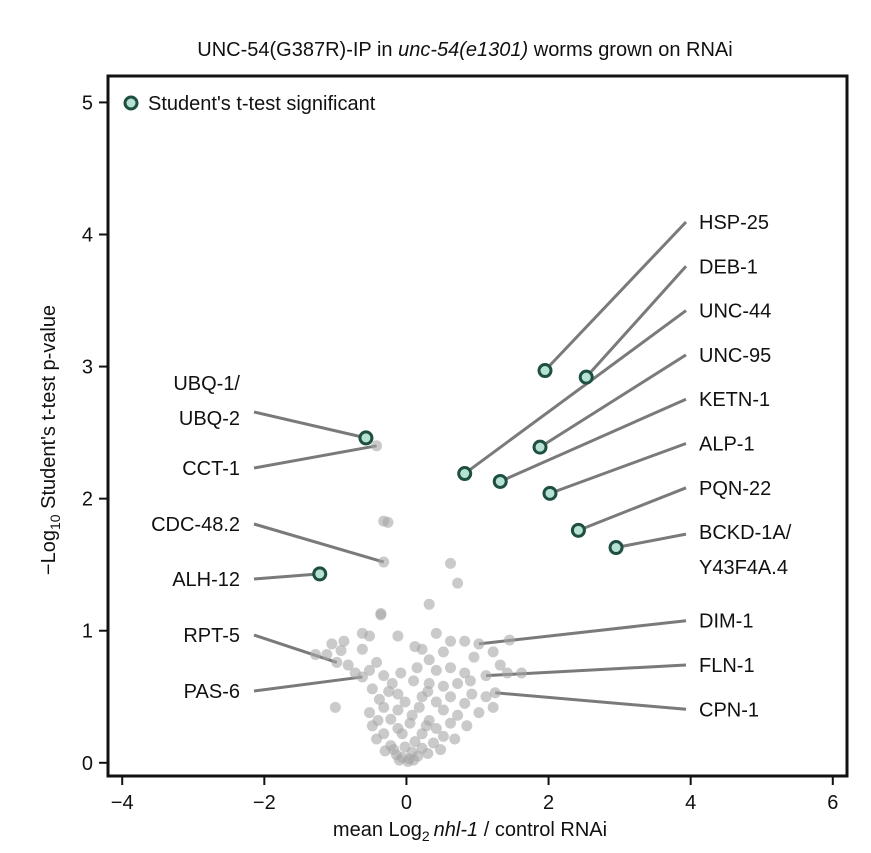 The width and height of the screenshot is (871, 853). What do you see at coordinates (456, 830) in the screenshot?
I see `x-axis-label-italic: nhl-1` at bounding box center [456, 830].